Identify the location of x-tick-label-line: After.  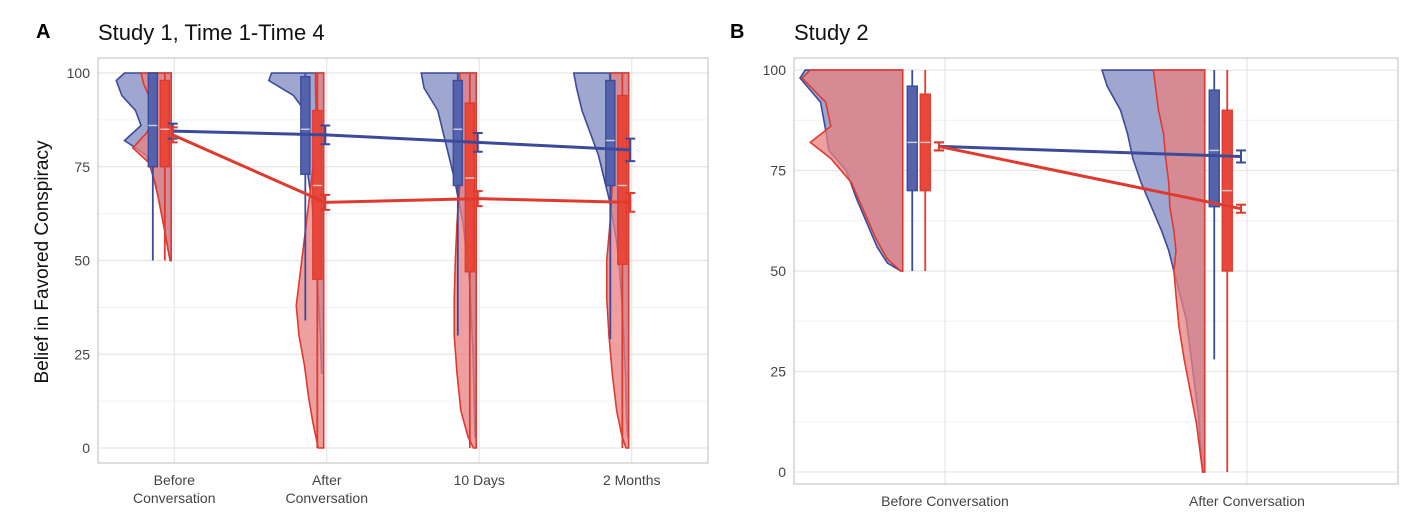
(327, 480).